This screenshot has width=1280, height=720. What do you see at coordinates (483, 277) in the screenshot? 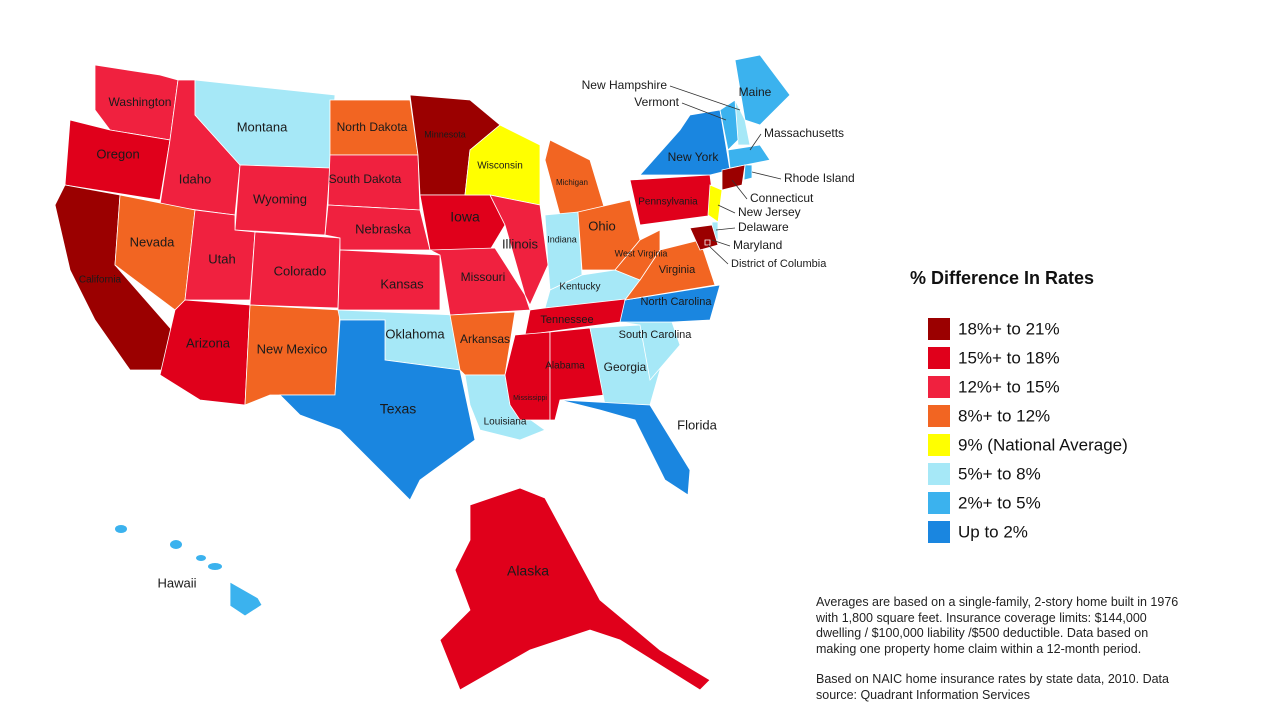
I see `state-label: Missouri` at bounding box center [483, 277].